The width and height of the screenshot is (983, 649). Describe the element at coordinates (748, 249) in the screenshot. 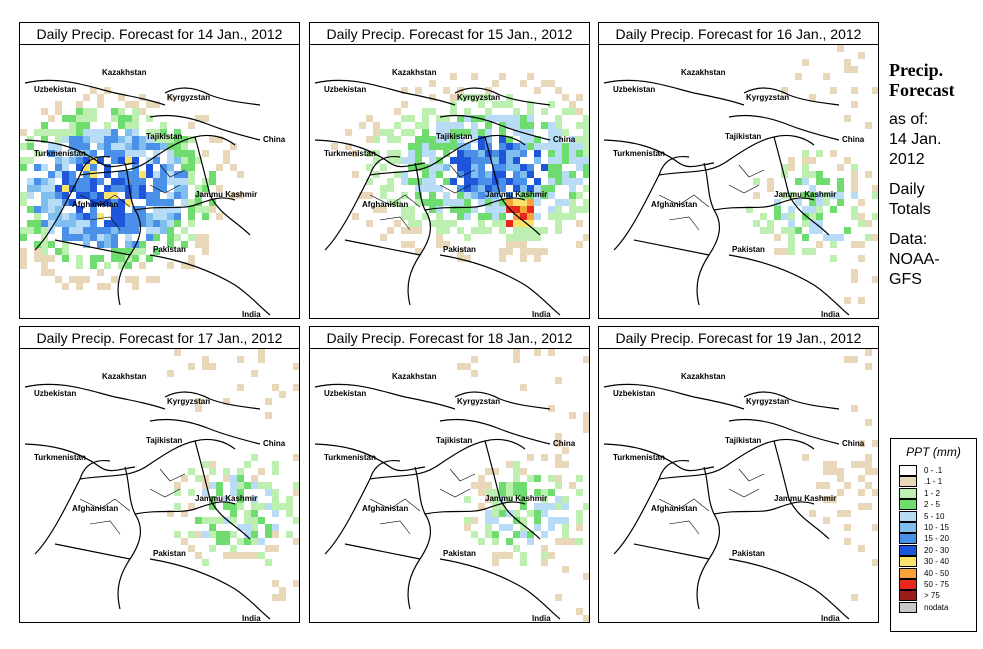

I see `map-label-pakistan: Pakistan` at that location.